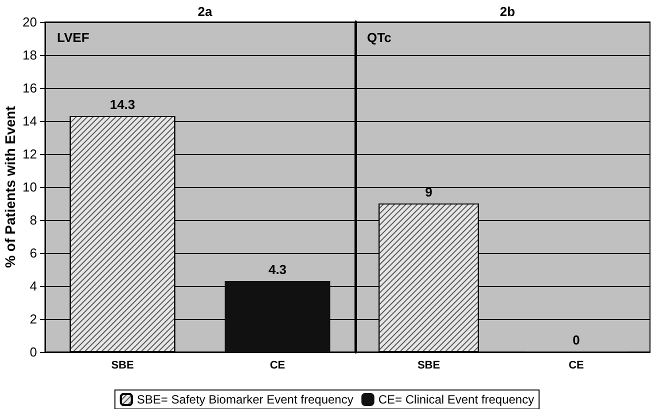 The height and width of the screenshot is (409, 654). What do you see at coordinates (33, 253) in the screenshot?
I see `y-tick-label: 6` at bounding box center [33, 253].